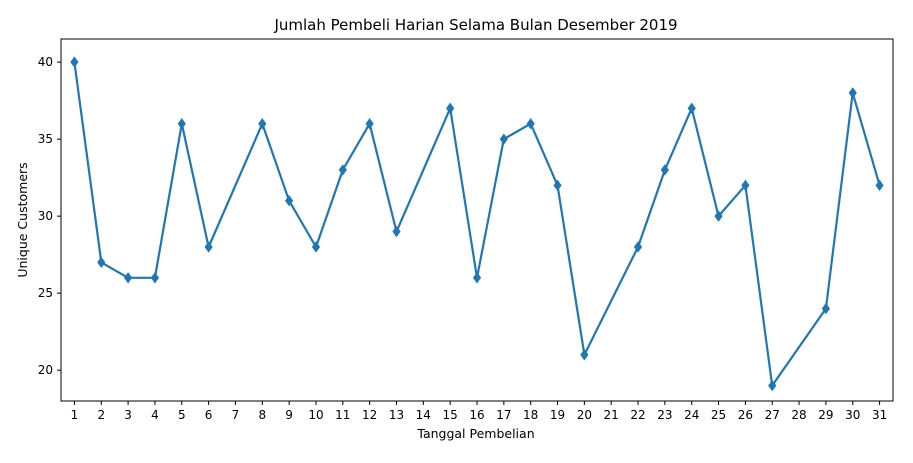 Image resolution: width=913 pixels, height=463 pixels. Describe the element at coordinates (503, 415) in the screenshot. I see `x-tick-label: 17` at that location.